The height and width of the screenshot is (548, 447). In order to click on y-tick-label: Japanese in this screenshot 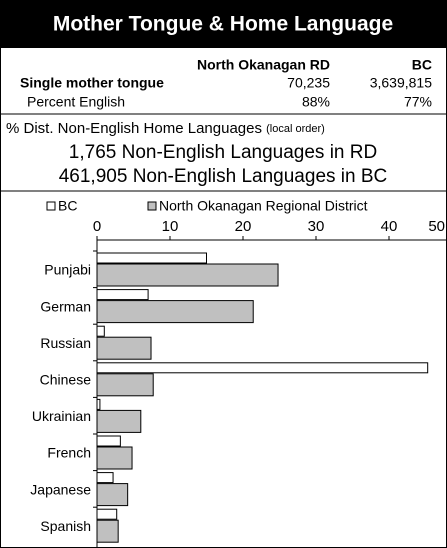, I will do `click(60, 489)`.